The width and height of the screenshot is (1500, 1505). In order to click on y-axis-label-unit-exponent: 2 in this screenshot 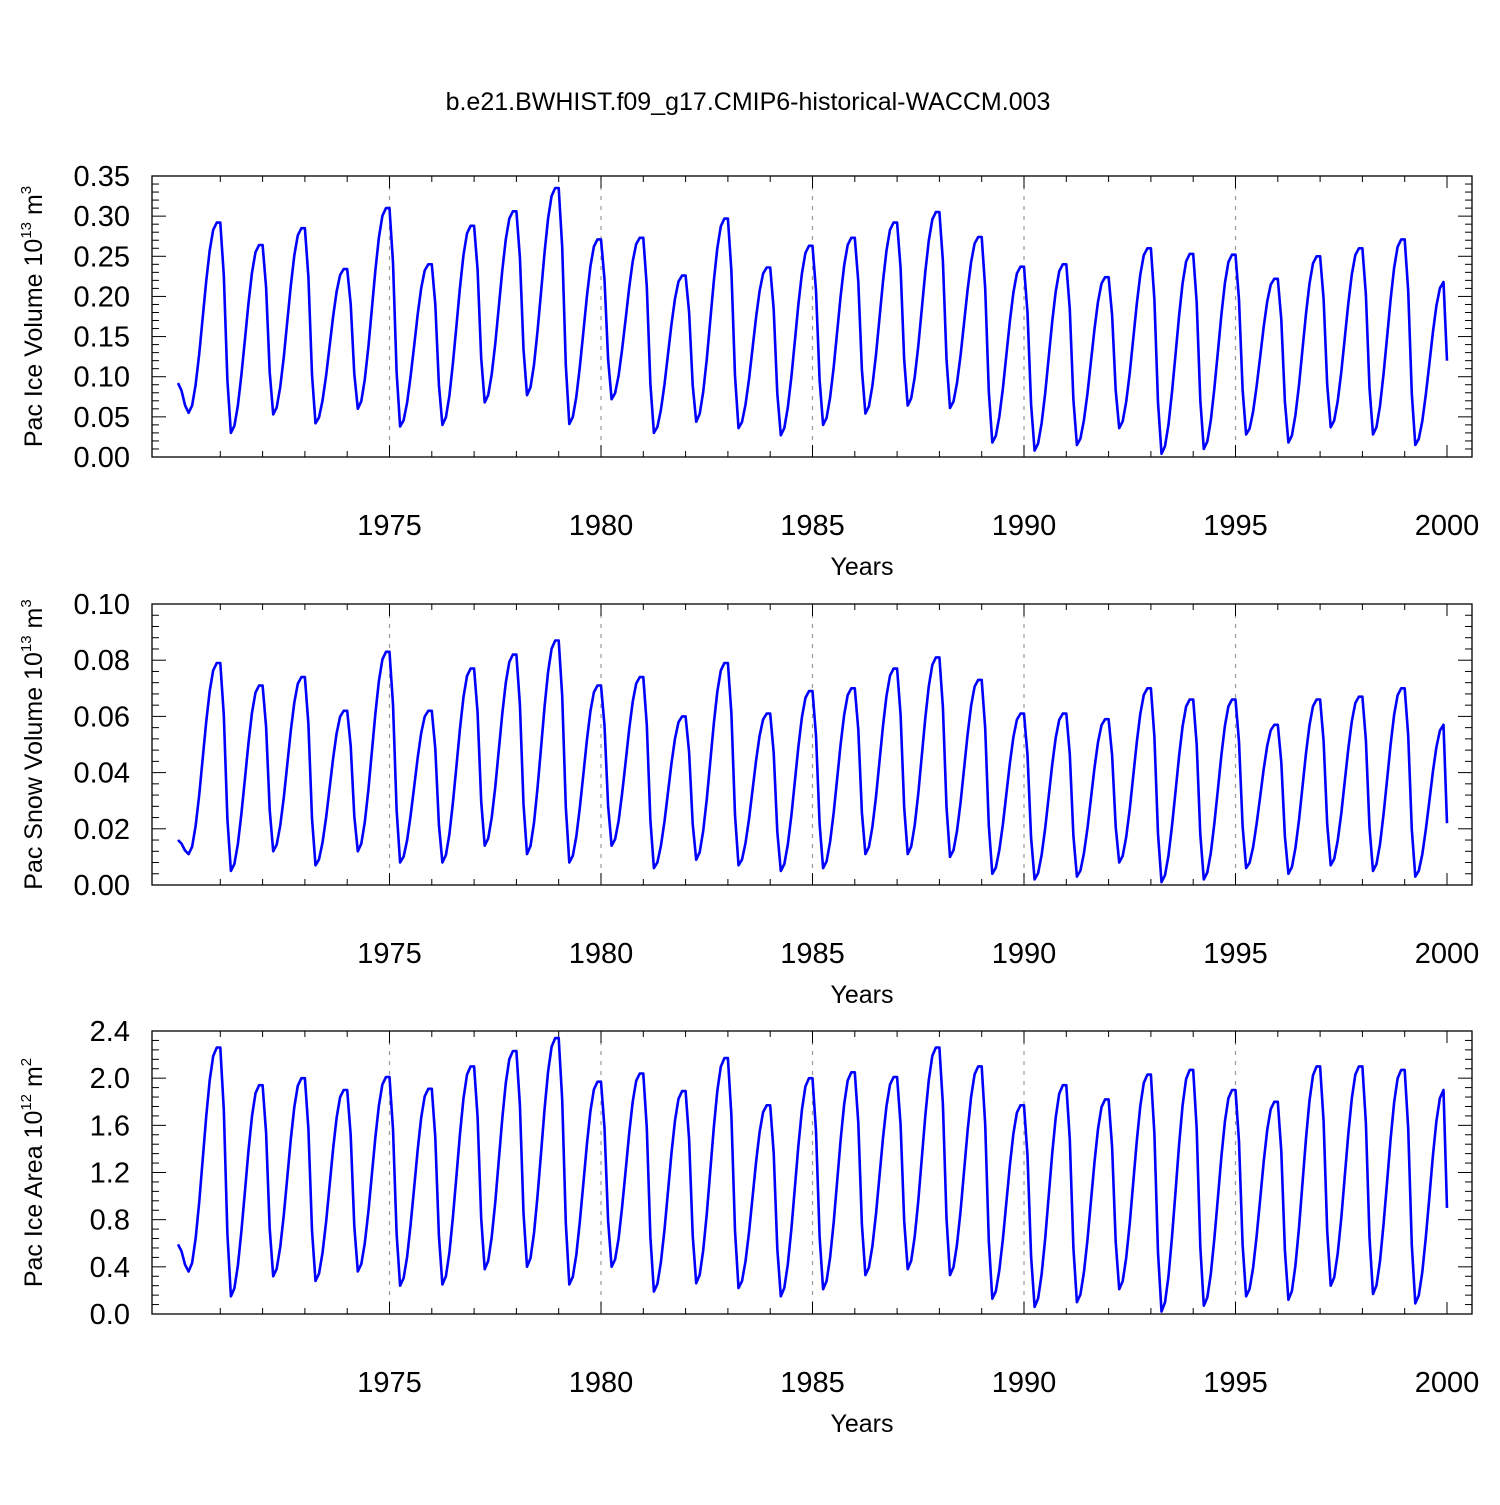, I will do `click(26, 1062)`.